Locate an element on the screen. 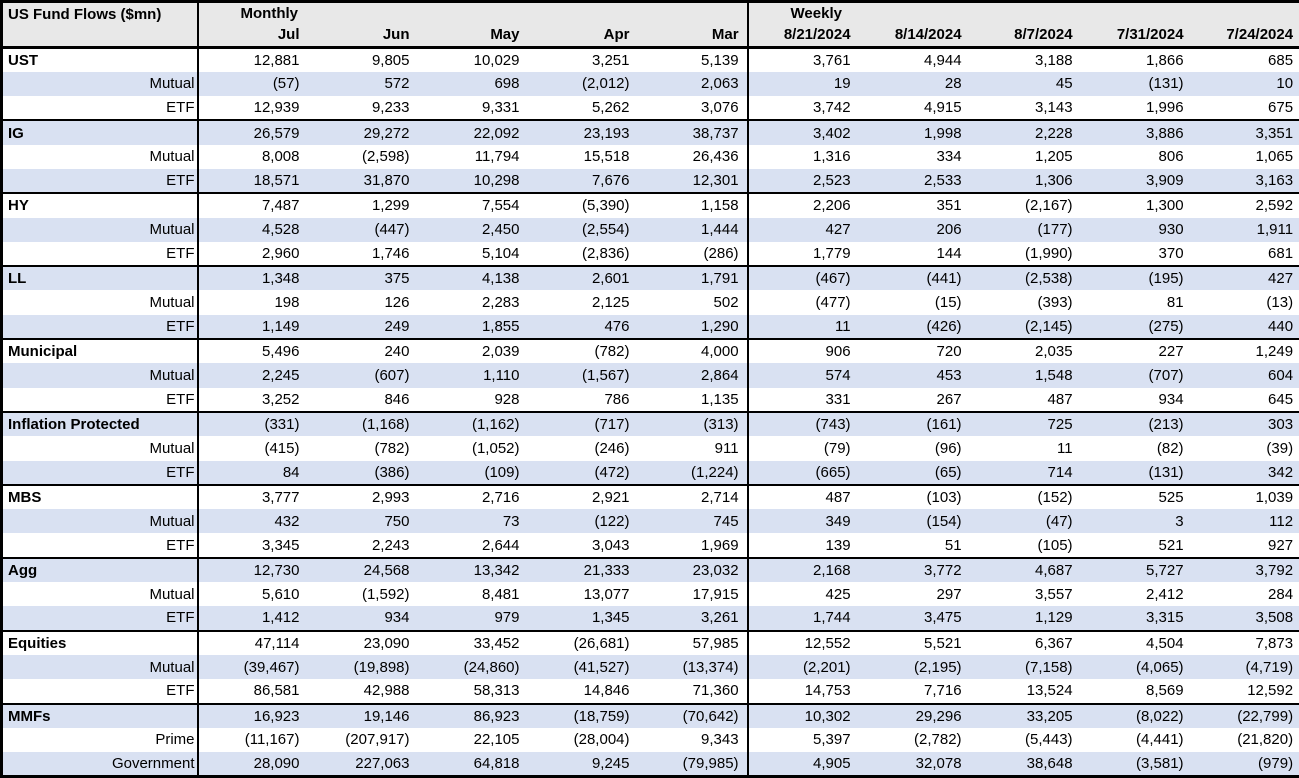  cell-weekly: 2,206 is located at coordinates (802, 205).